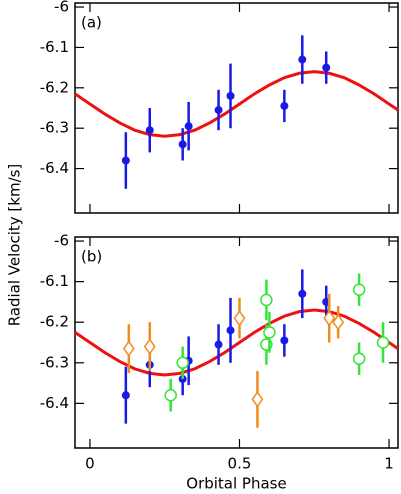  I want to click on panel-label: (a), so click(91, 23).